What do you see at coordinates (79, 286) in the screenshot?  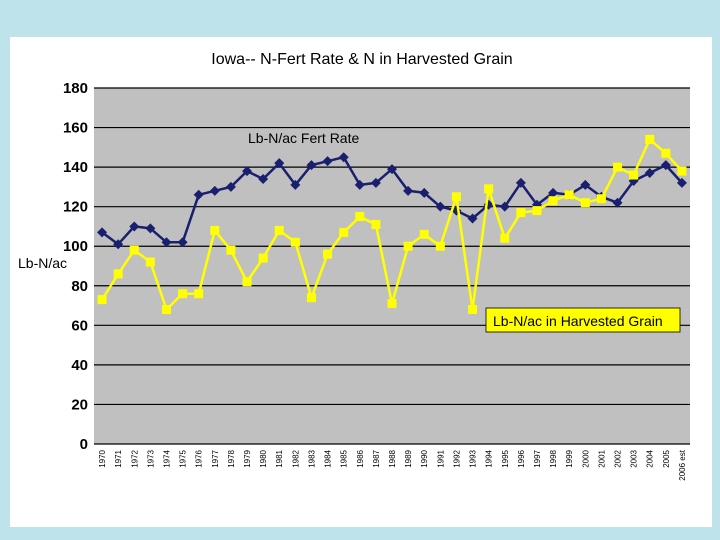 I see `y-tick-label: 80` at bounding box center [79, 286].